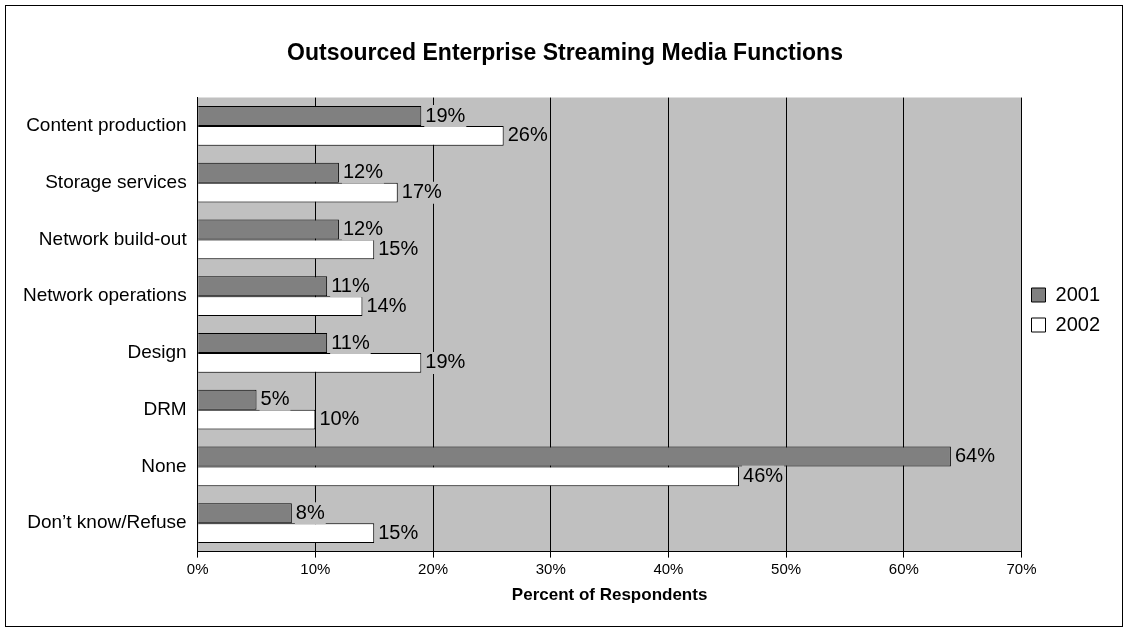 The image size is (1130, 635). What do you see at coordinates (116, 181) in the screenshot?
I see `y-tick-label: Storage services` at bounding box center [116, 181].